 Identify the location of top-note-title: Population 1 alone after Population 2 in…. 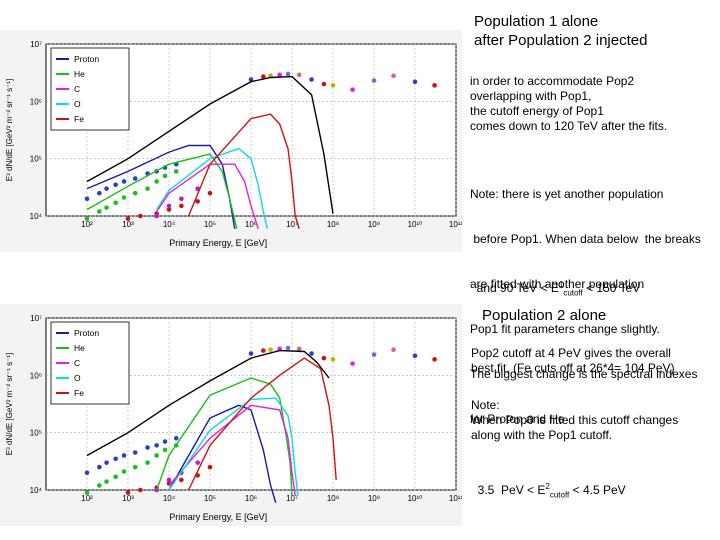
(561, 31).